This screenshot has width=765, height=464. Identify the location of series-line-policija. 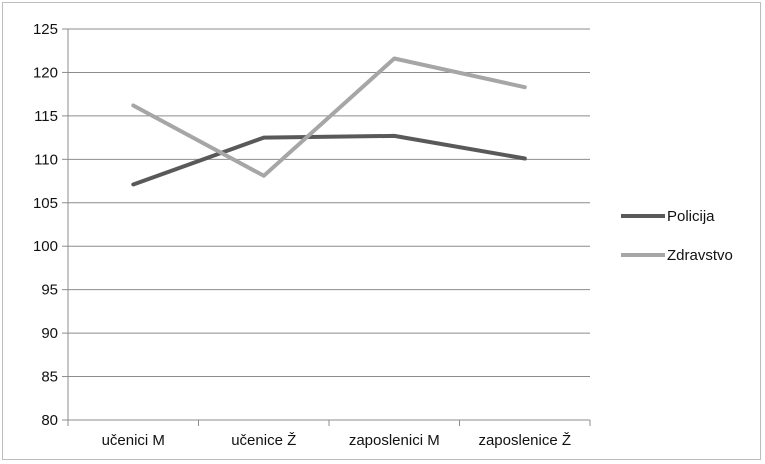
(329, 160).